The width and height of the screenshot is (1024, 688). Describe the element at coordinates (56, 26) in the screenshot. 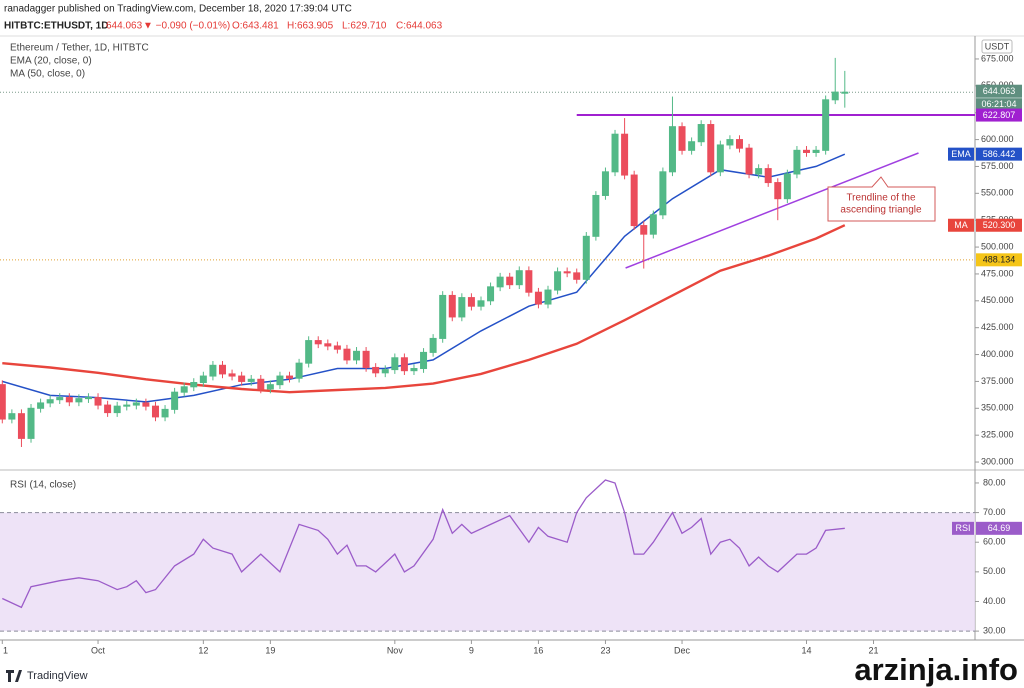

I see `symbol: HITBTC:ETHUSDT, 1D` at that location.